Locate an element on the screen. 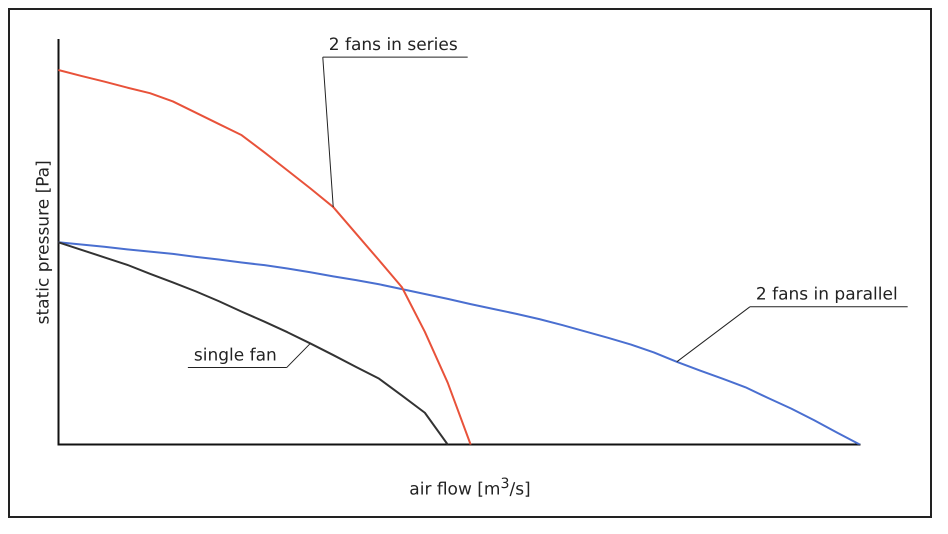  series-label: single fan is located at coordinates (235, 355).